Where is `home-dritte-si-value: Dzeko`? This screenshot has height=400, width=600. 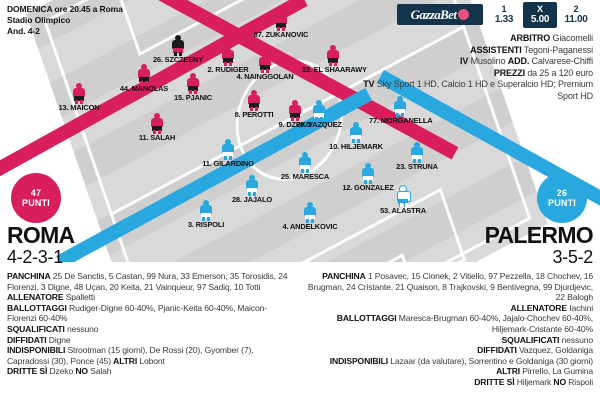
home-dritte-si-value: Dzeko is located at coordinates (61, 371).